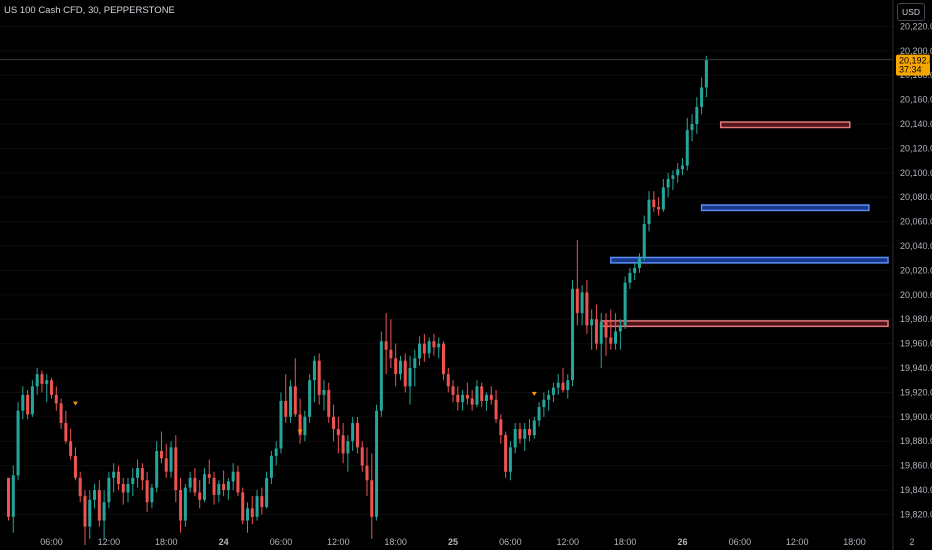 The image size is (932, 550). What do you see at coordinates (911, 12) in the screenshot?
I see `currency-button: USD` at bounding box center [911, 12].